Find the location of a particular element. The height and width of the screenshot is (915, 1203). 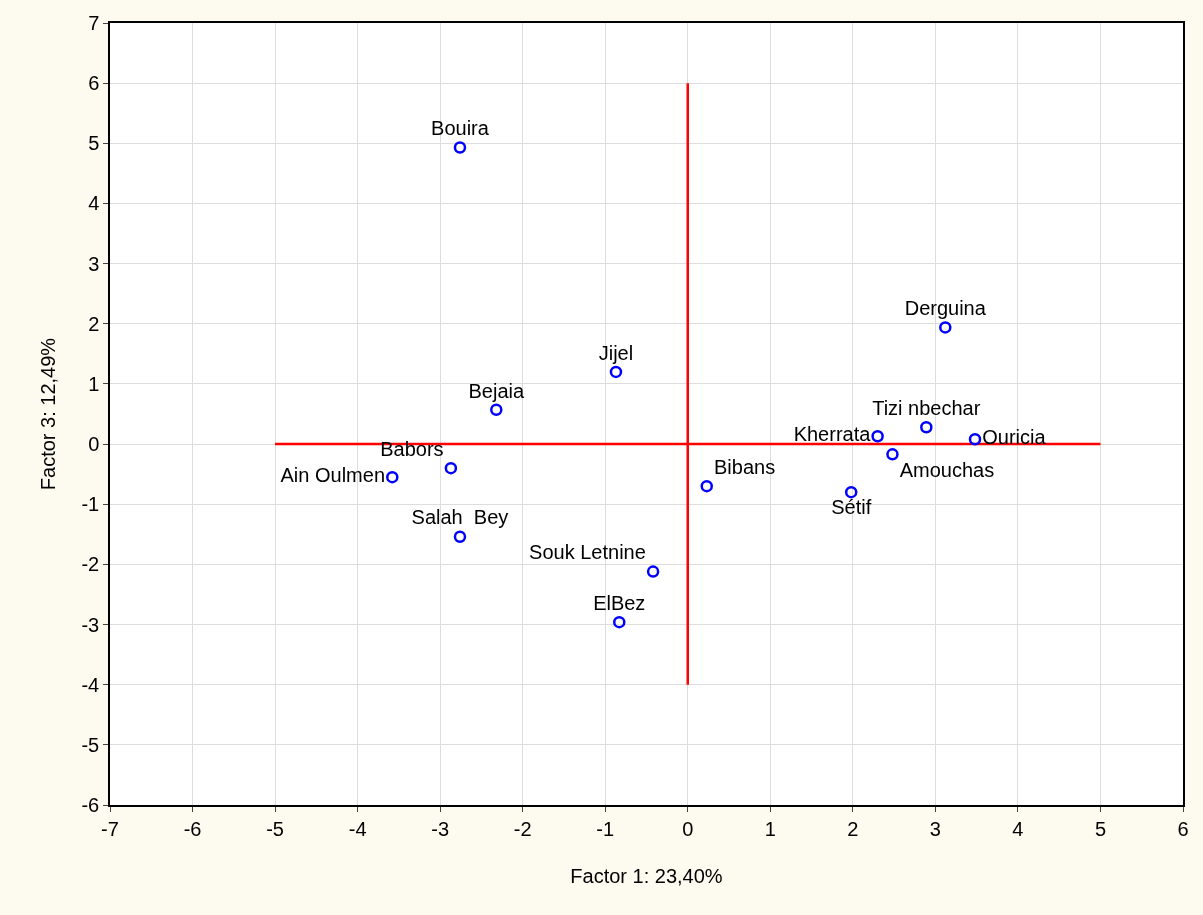

y-tick-label: -6 is located at coordinates (90, 805).